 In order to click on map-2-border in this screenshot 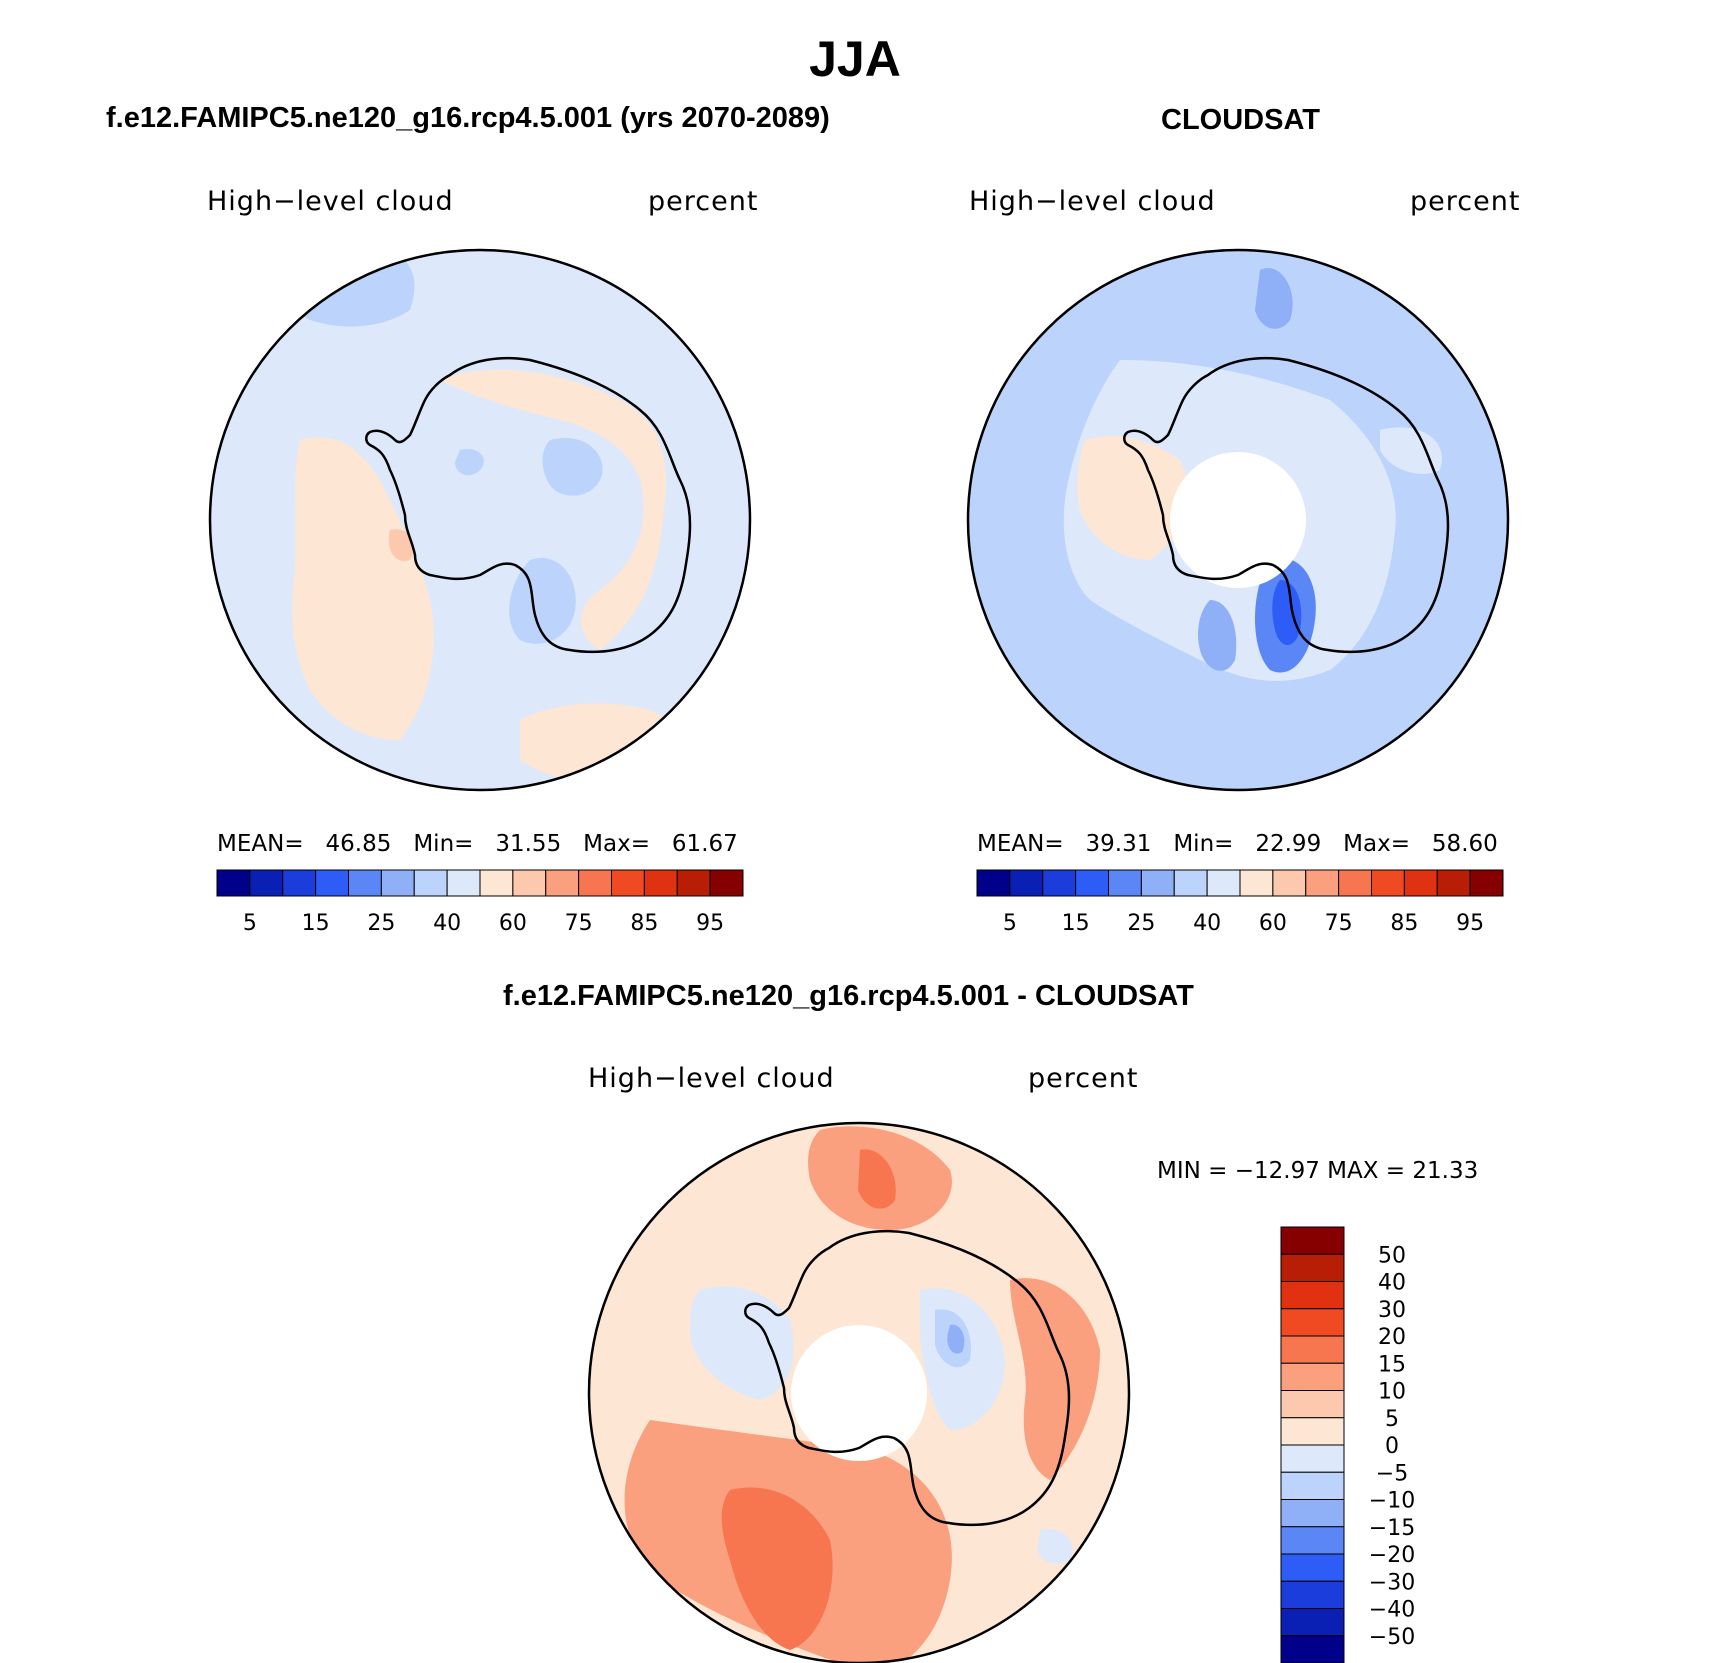, I will do `click(1238, 520)`.